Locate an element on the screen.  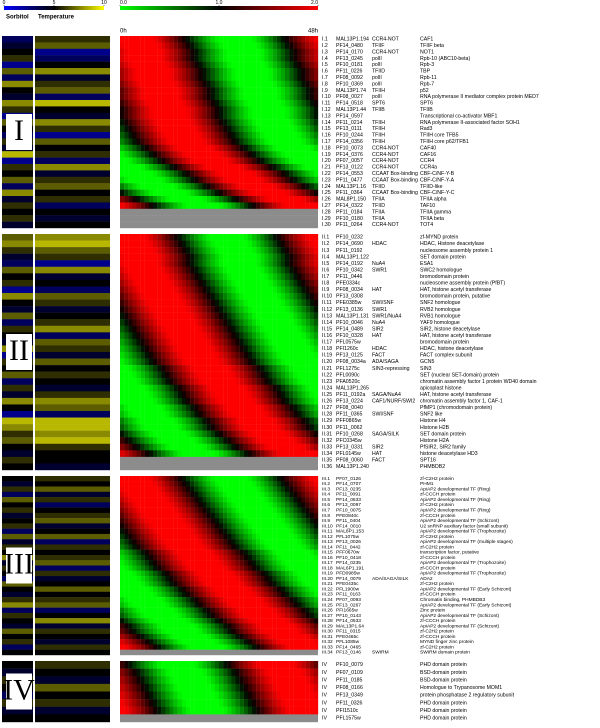
row-code: III.4 is located at coordinates (326, 495).